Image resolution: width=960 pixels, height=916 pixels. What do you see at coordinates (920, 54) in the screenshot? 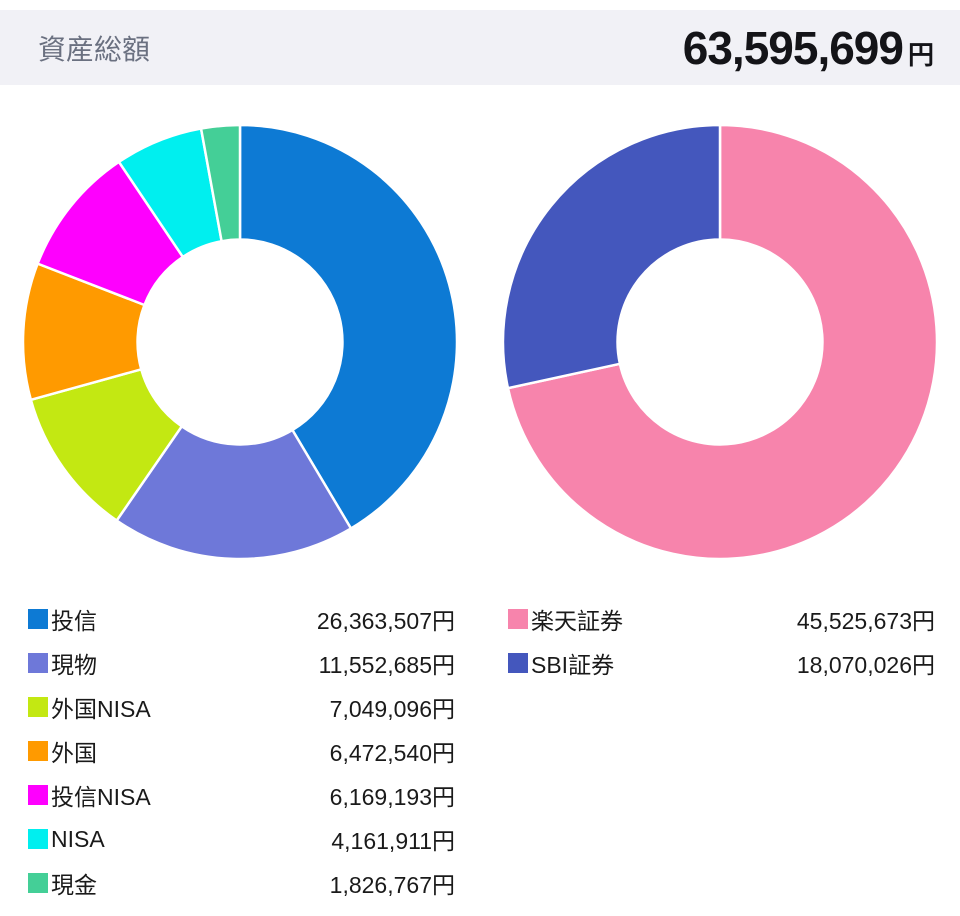
I see `currency-unit: 円` at bounding box center [920, 54].